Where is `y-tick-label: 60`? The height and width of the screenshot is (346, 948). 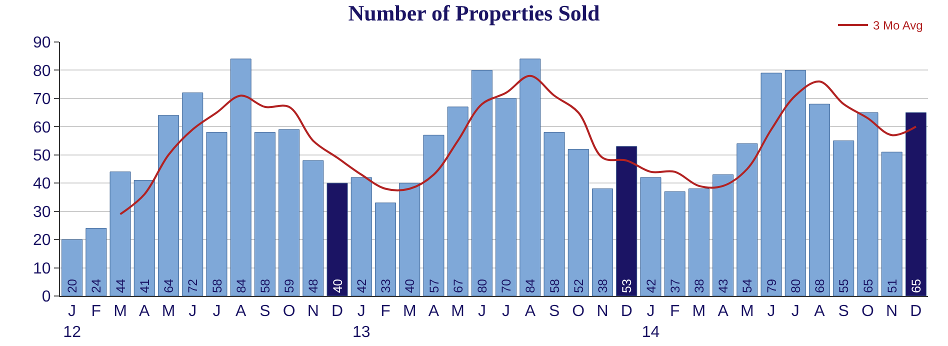 y-tick-label: 60 is located at coordinates (42, 127).